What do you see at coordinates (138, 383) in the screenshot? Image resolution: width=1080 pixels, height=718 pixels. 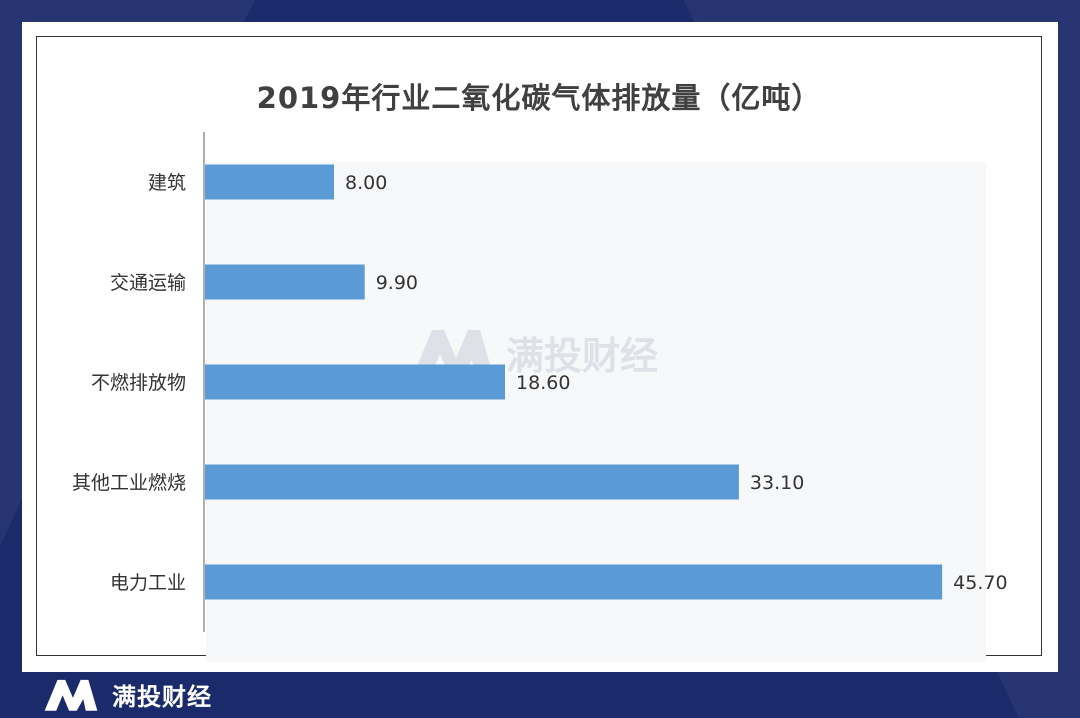 I see `category-label: 不燃排放物` at bounding box center [138, 383].